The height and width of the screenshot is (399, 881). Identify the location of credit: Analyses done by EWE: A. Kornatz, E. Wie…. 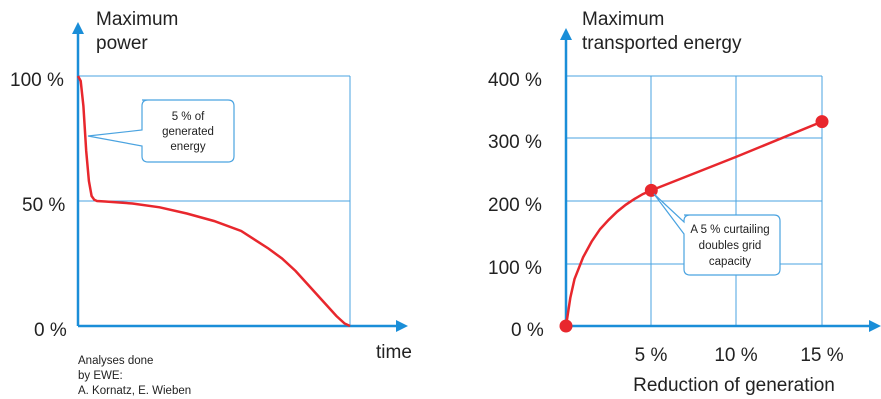
(134, 376).